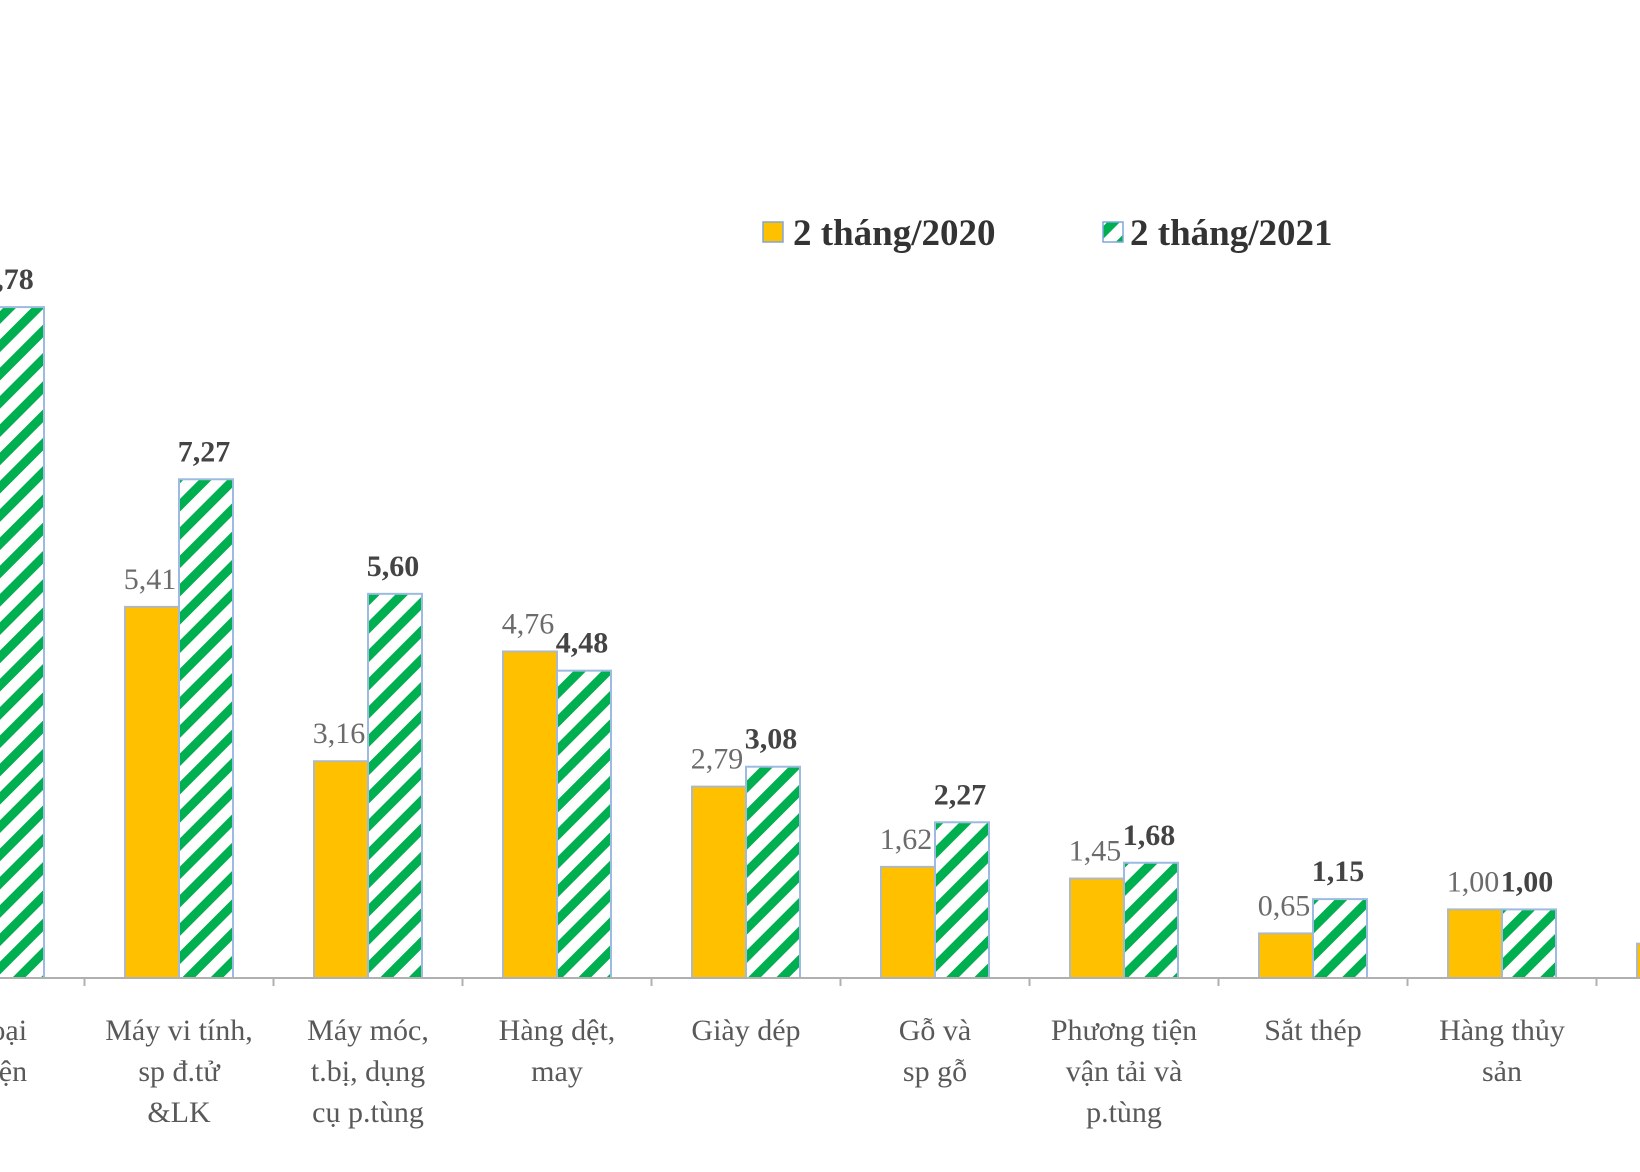 The width and height of the screenshot is (1640, 1172). Describe the element at coordinates (393, 566) in the screenshot. I see `value-label-2021-2: 5,60` at that location.